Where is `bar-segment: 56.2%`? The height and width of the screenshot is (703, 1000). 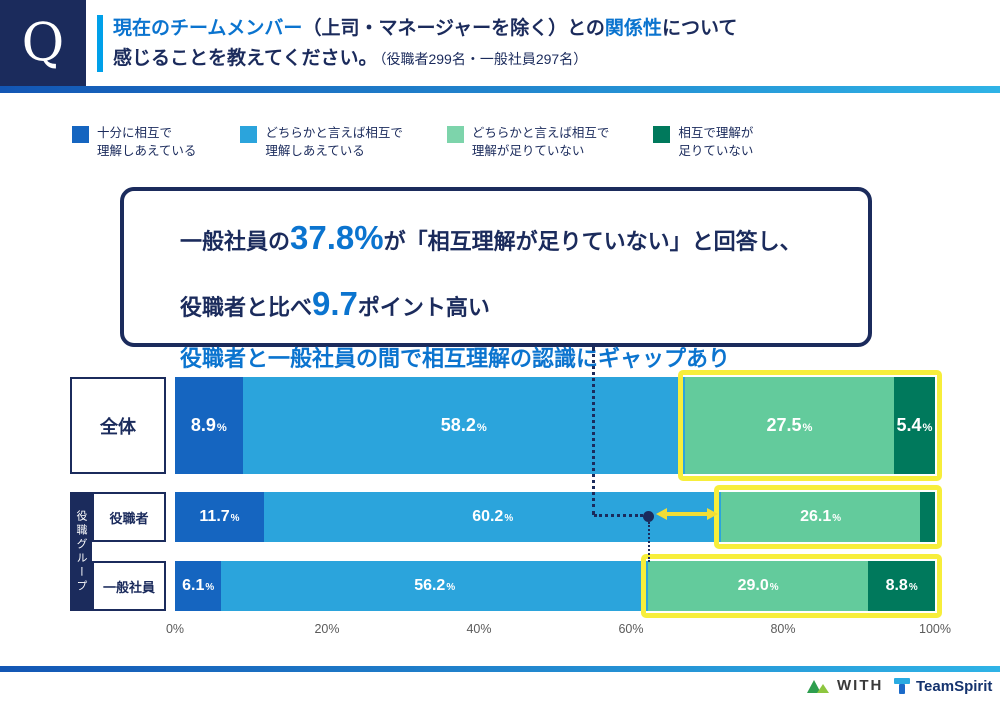
bar-segment: 56.2% is located at coordinates (435, 586).